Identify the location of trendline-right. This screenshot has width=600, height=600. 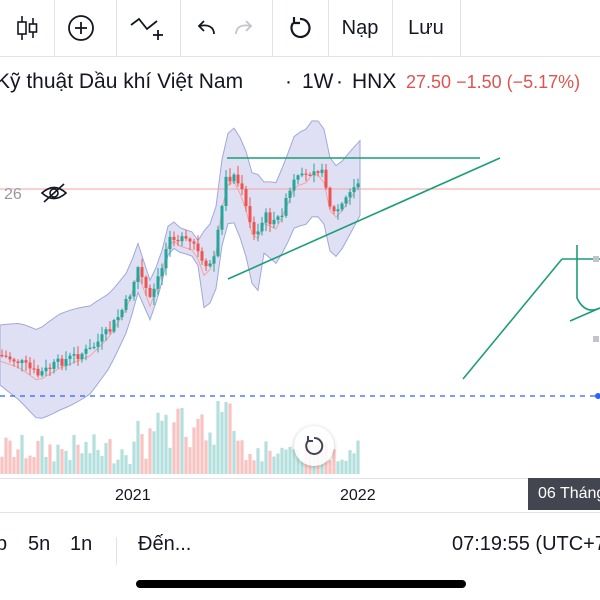
(512, 319).